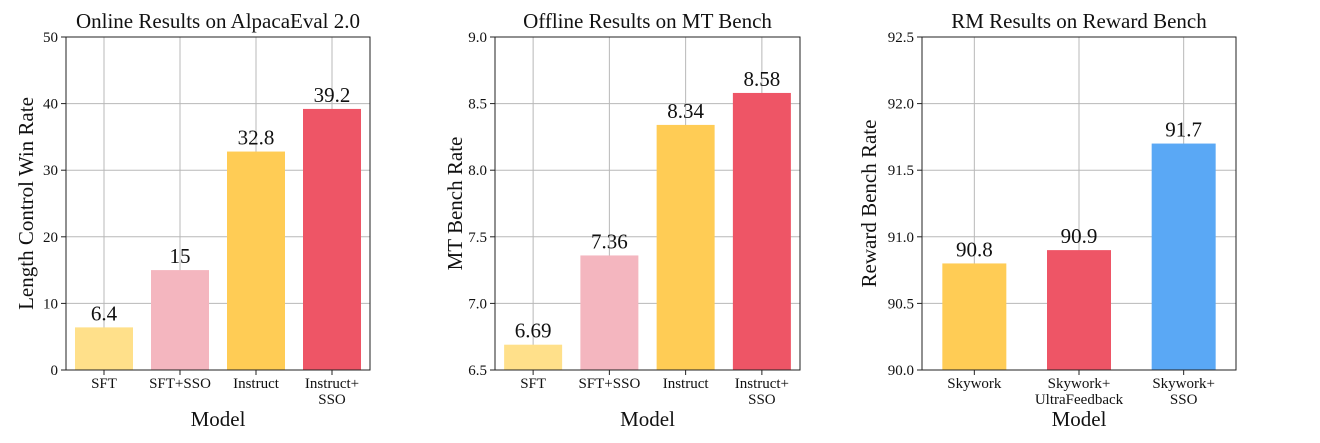 The width and height of the screenshot is (1320, 443). What do you see at coordinates (901, 371) in the screenshot?
I see `y-tick-label: 90.0` at bounding box center [901, 371].